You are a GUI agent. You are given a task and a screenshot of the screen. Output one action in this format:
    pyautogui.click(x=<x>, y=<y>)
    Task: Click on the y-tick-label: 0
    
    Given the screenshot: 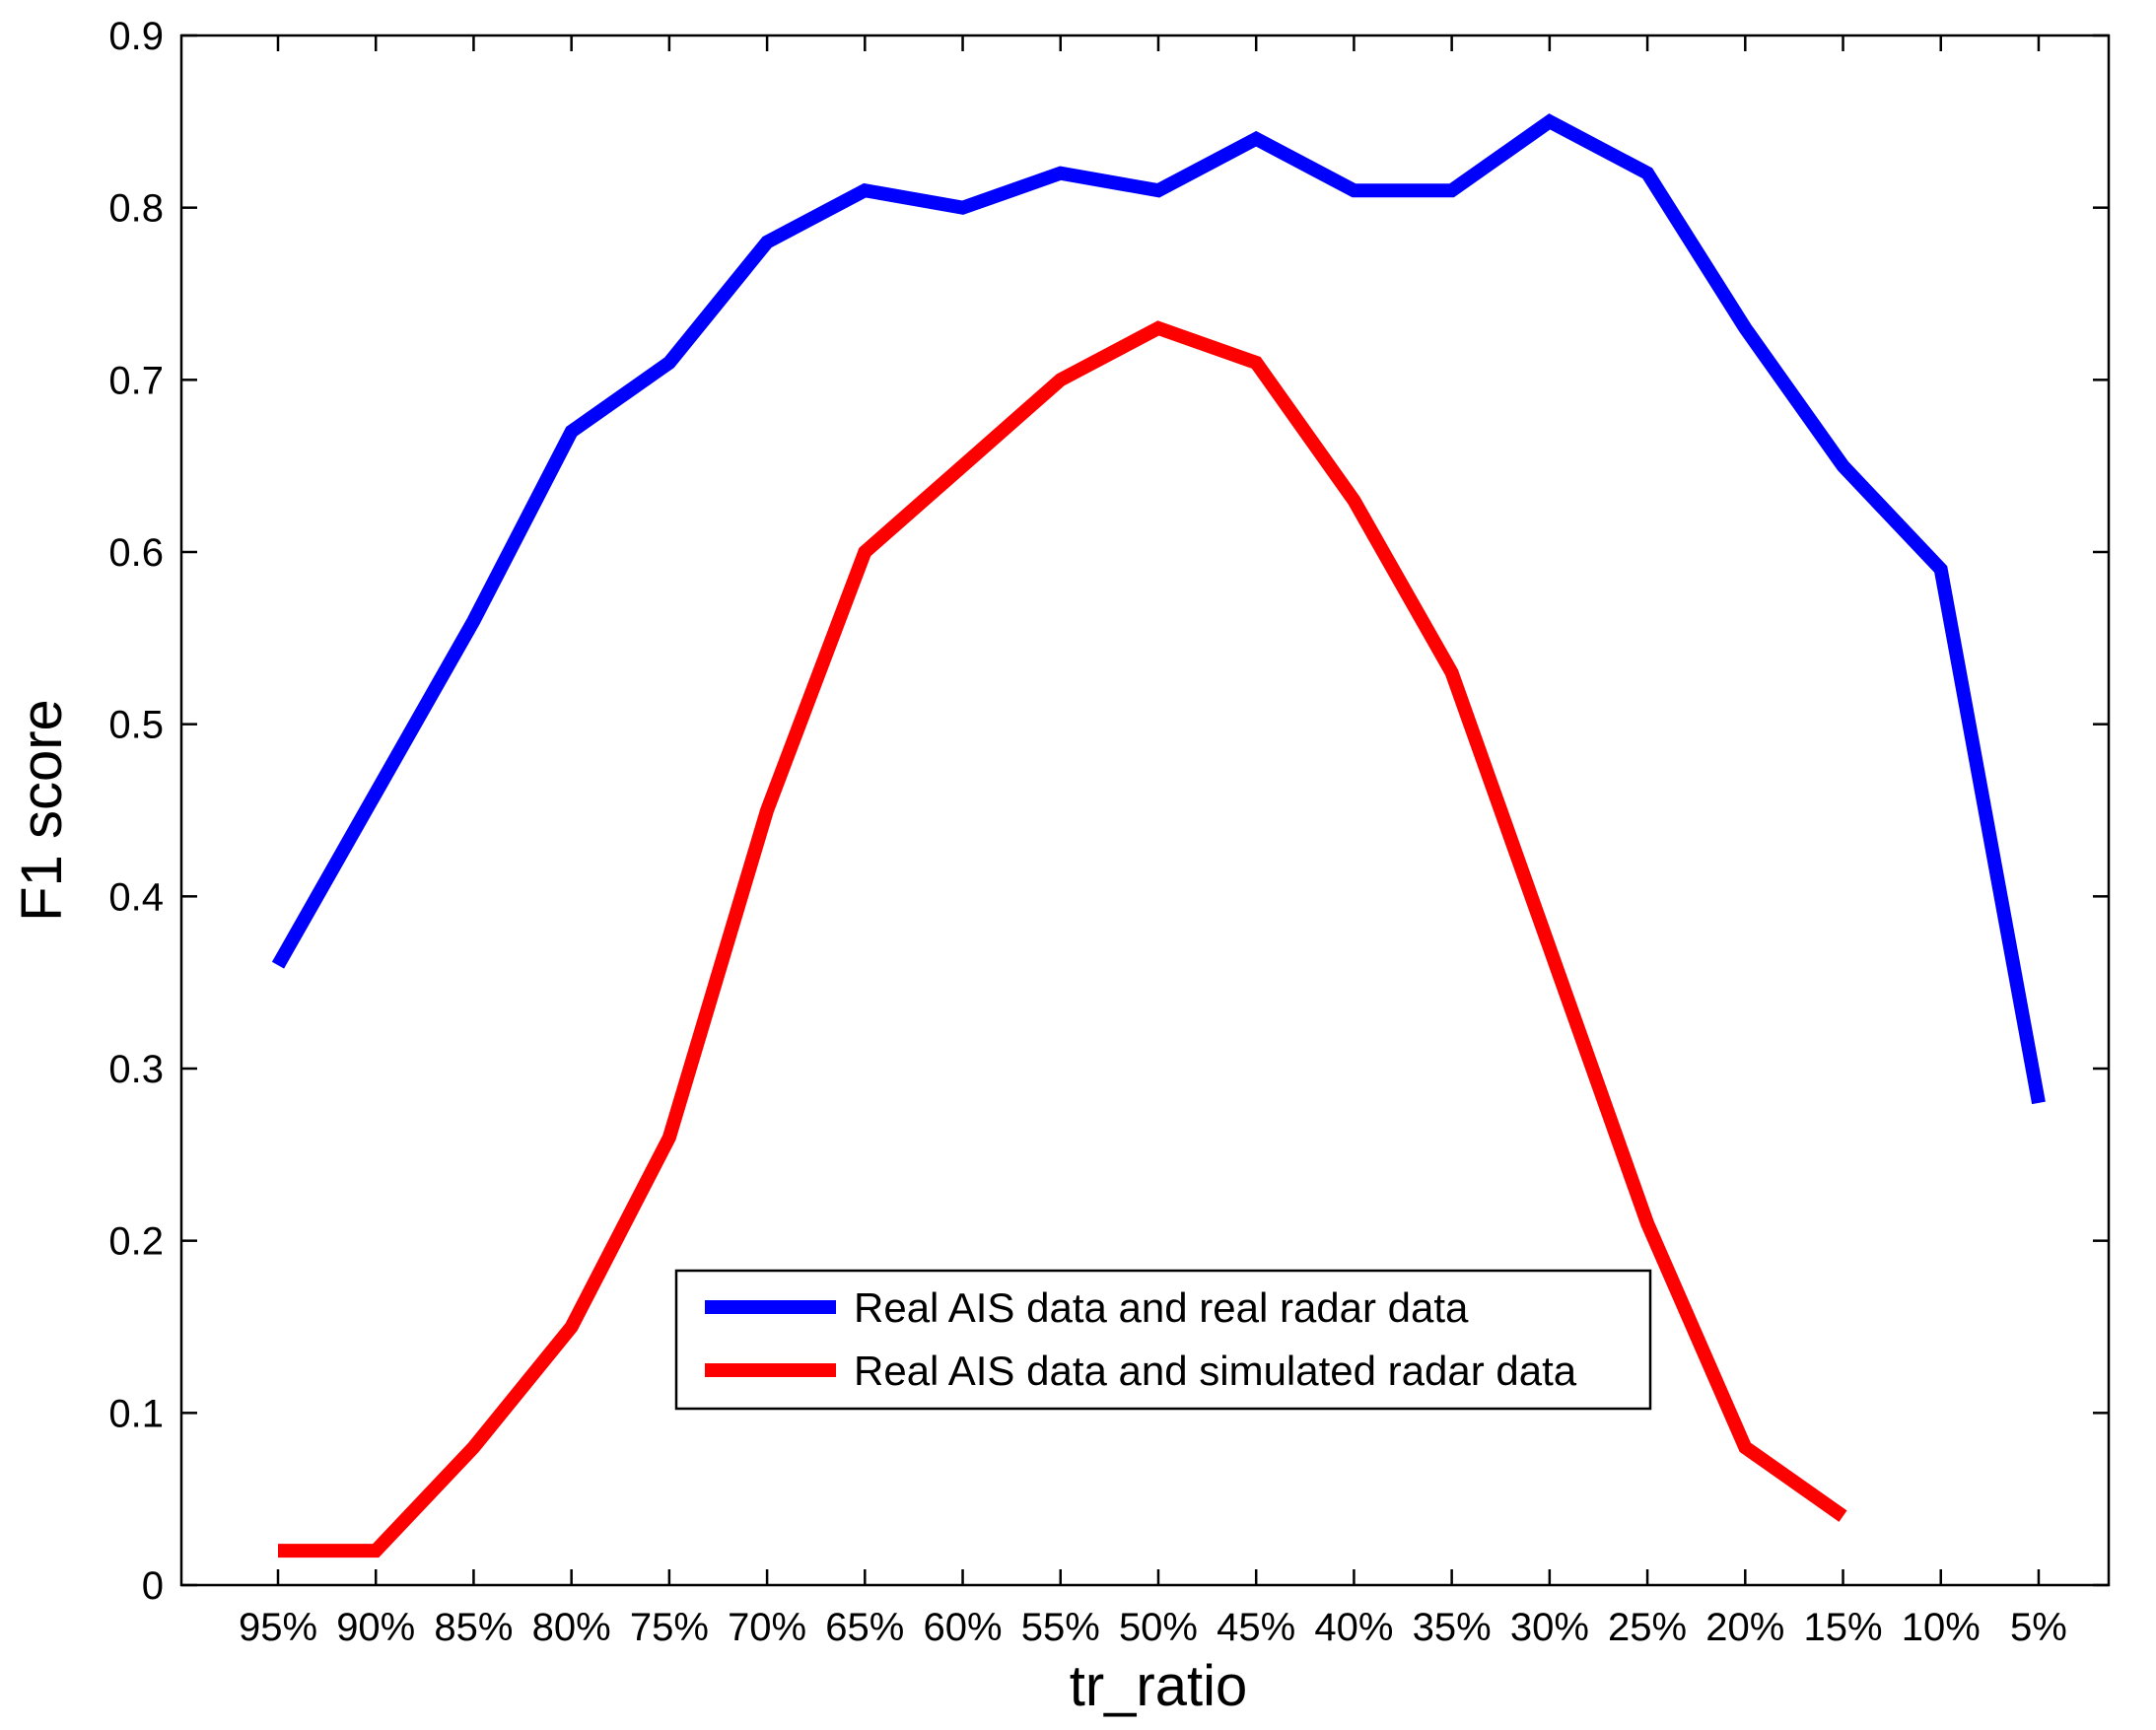 What is the action you would take?
    pyautogui.click(x=153, y=1586)
    